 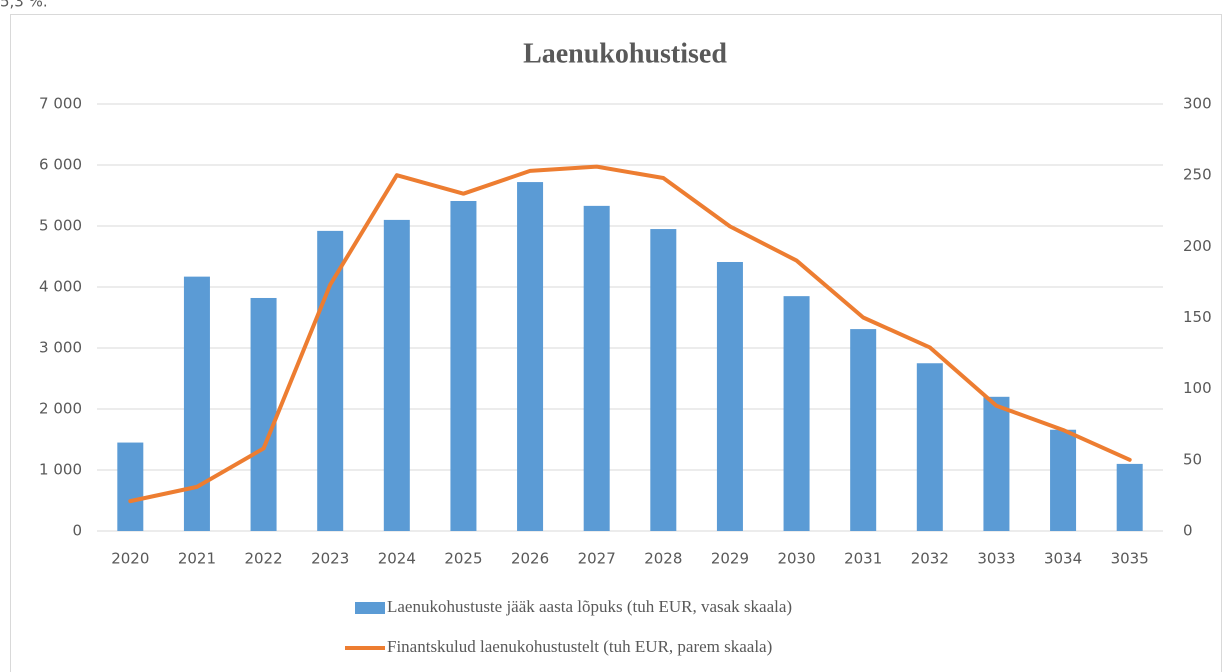 What do you see at coordinates (330, 559) in the screenshot?
I see `x-tick-label: 2023` at bounding box center [330, 559].